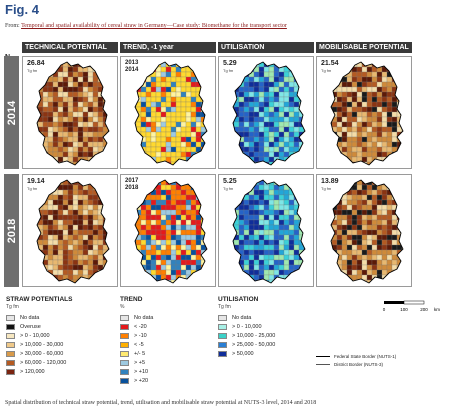 Image resolution: width=464 pixels, height=411 pixels. I want to click on legend-straw-item: > 120,000, so click(25, 372).